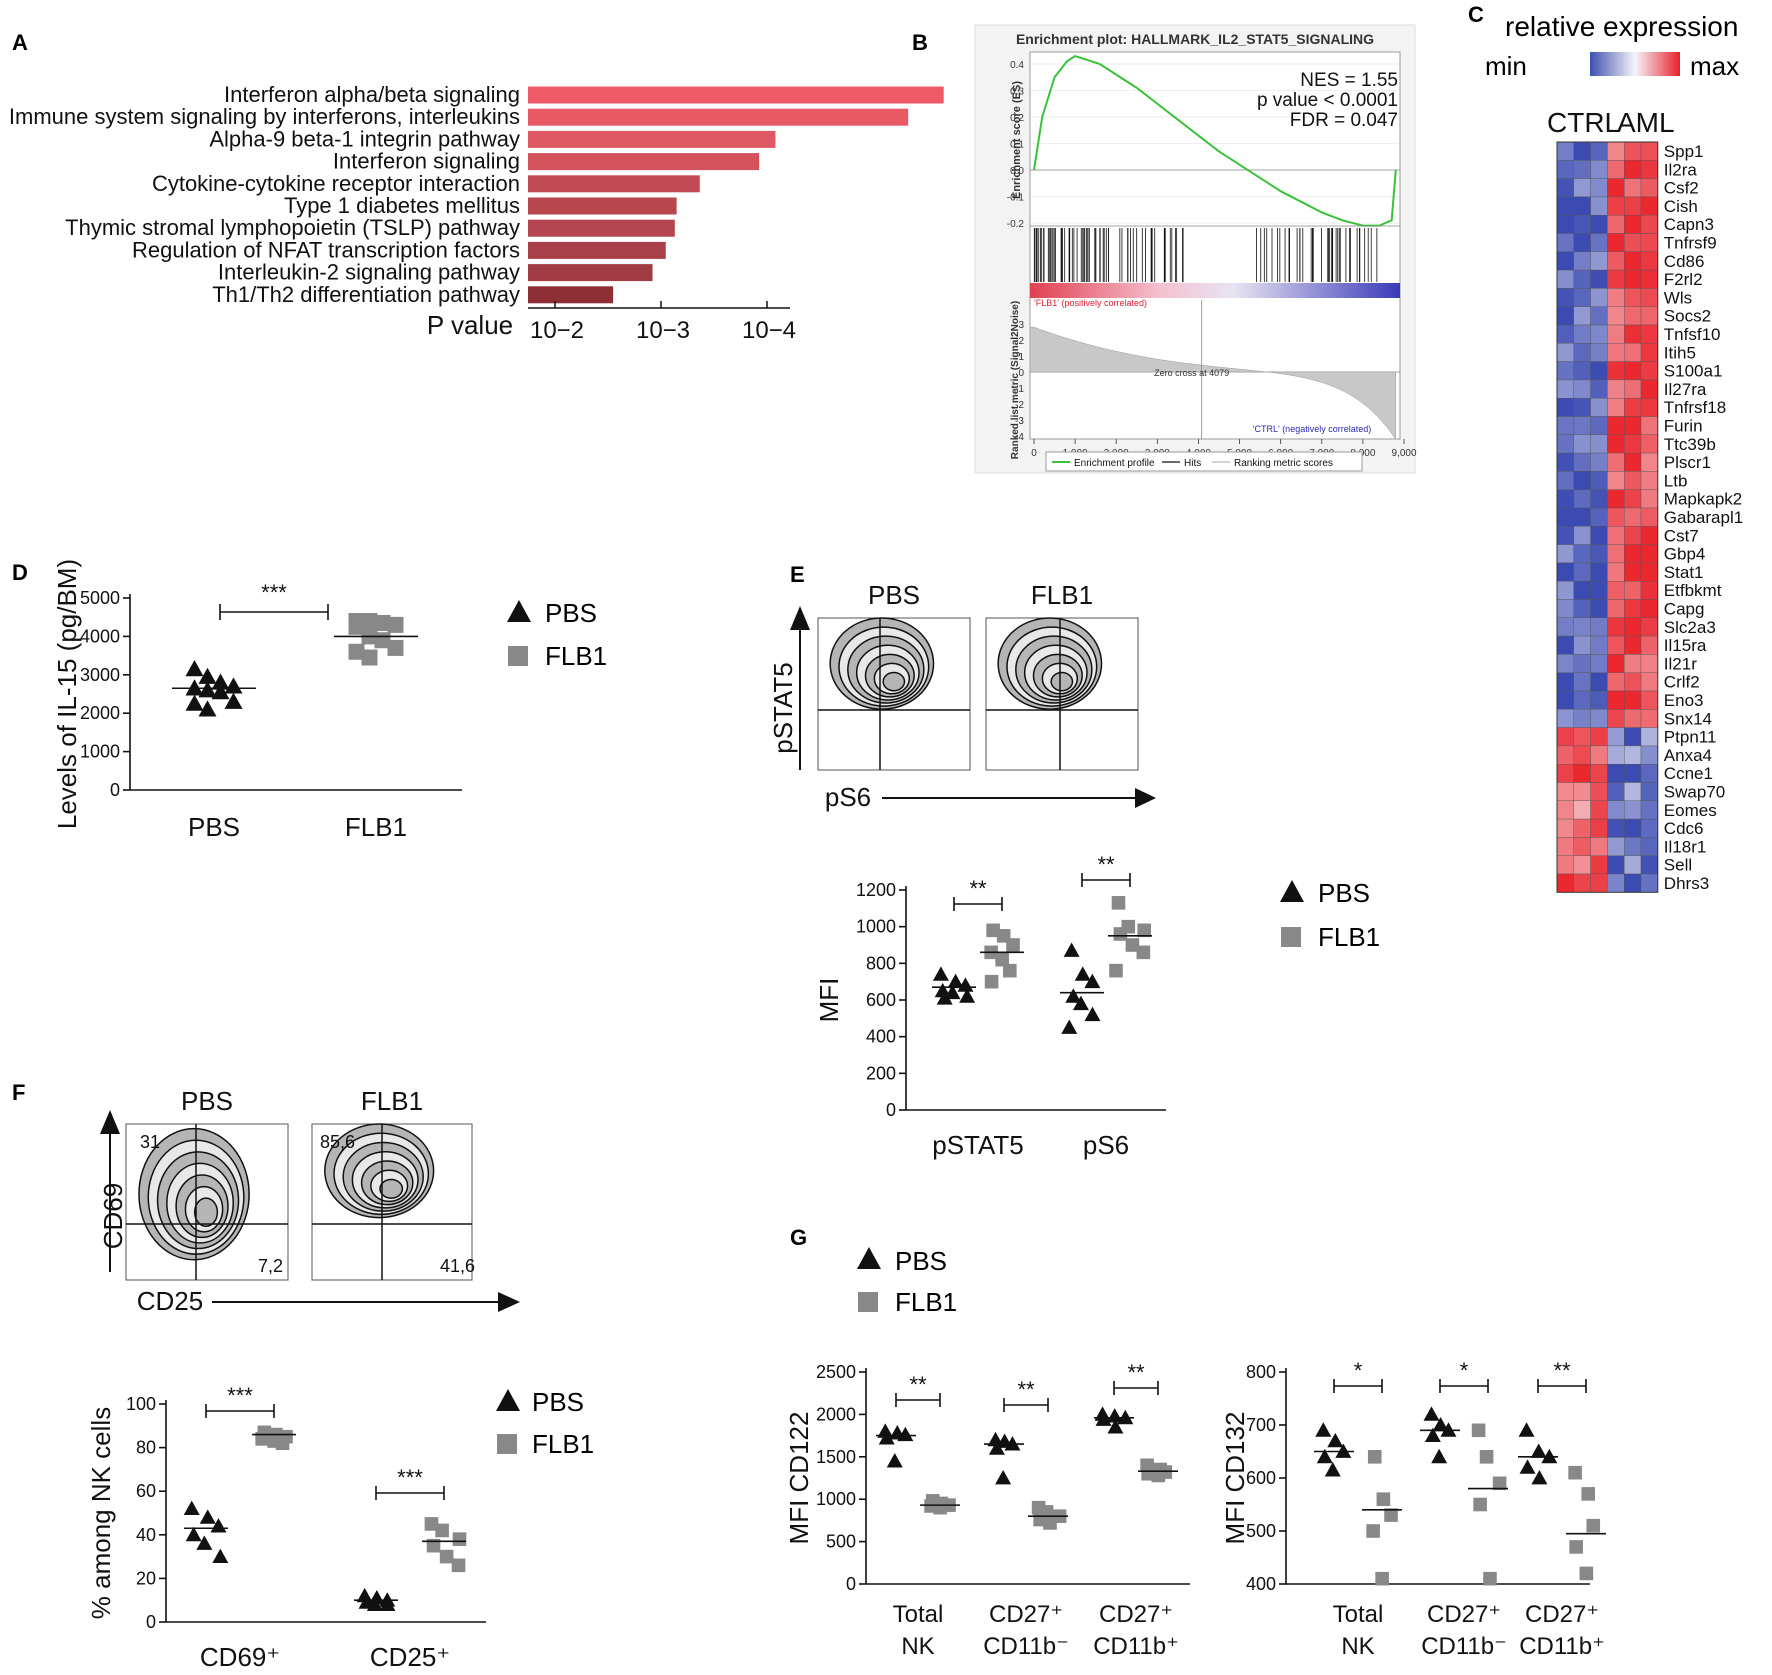 Image resolution: width=1772 pixels, height=1675 pixels. I want to click on metric-tick-label: -3, so click(1019, 421).